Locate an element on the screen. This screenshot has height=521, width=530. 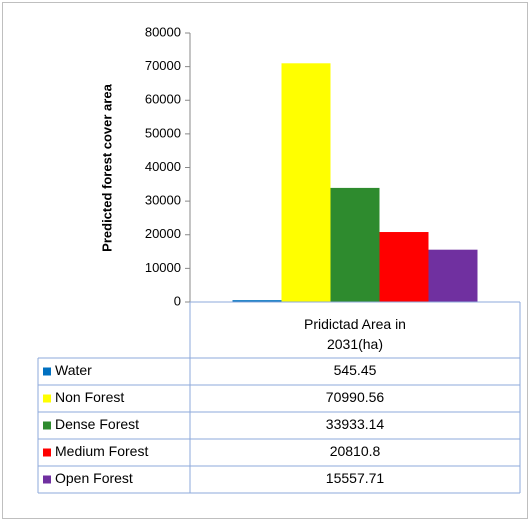
y-tick-label: 80000 is located at coordinates (163, 31).